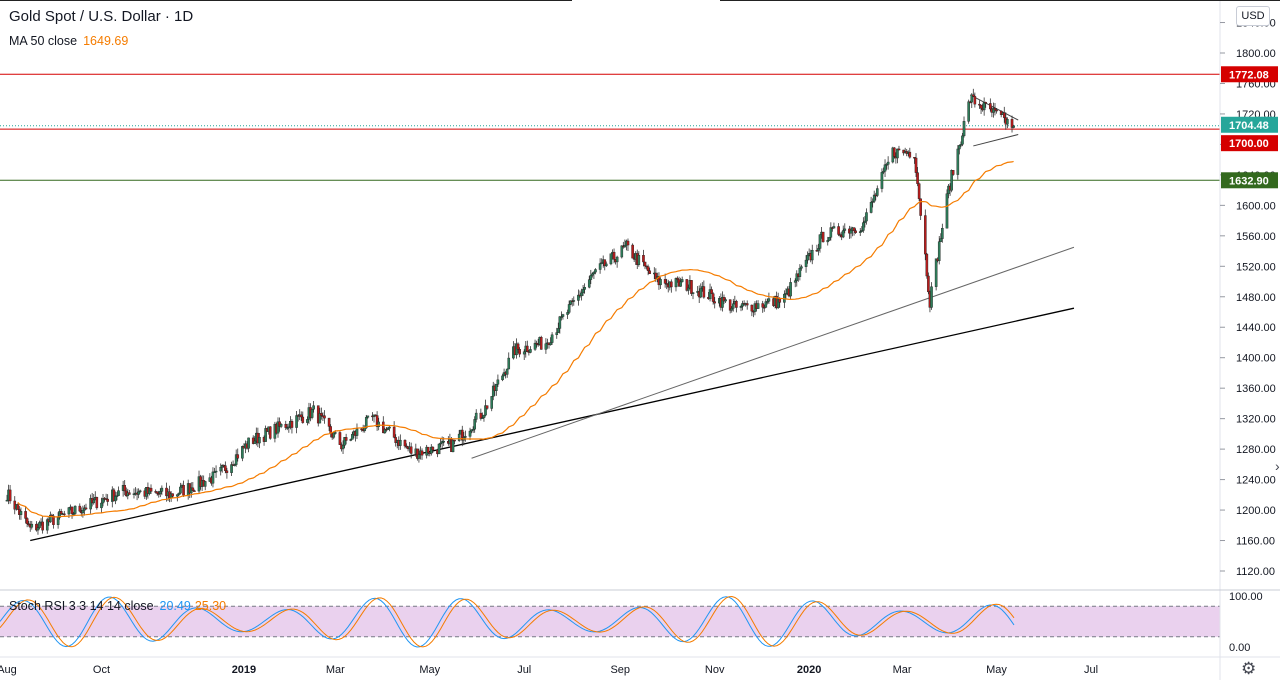  What do you see at coordinates (1249, 124) in the screenshot?
I see `price-label-box` at bounding box center [1249, 124].